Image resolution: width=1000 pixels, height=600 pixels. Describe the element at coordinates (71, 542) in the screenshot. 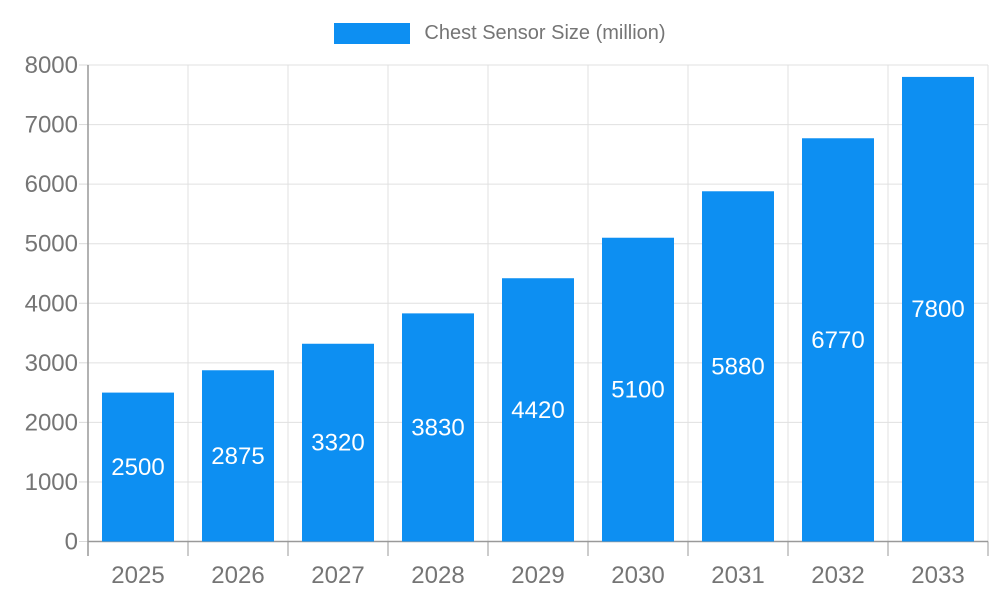

I see `y-tick-label: 0` at that location.